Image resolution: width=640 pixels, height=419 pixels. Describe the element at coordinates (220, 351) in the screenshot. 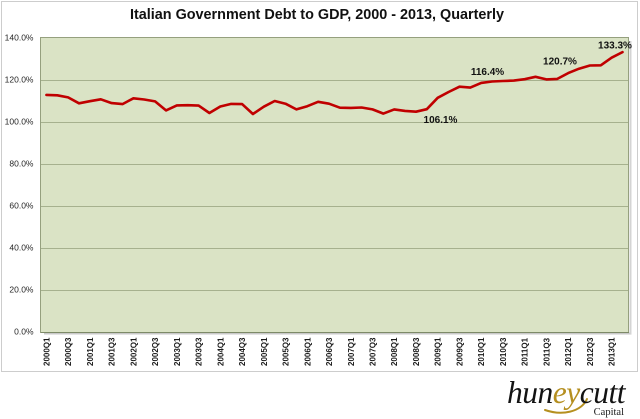

I see `svg-text: 2004Q1` at that location.